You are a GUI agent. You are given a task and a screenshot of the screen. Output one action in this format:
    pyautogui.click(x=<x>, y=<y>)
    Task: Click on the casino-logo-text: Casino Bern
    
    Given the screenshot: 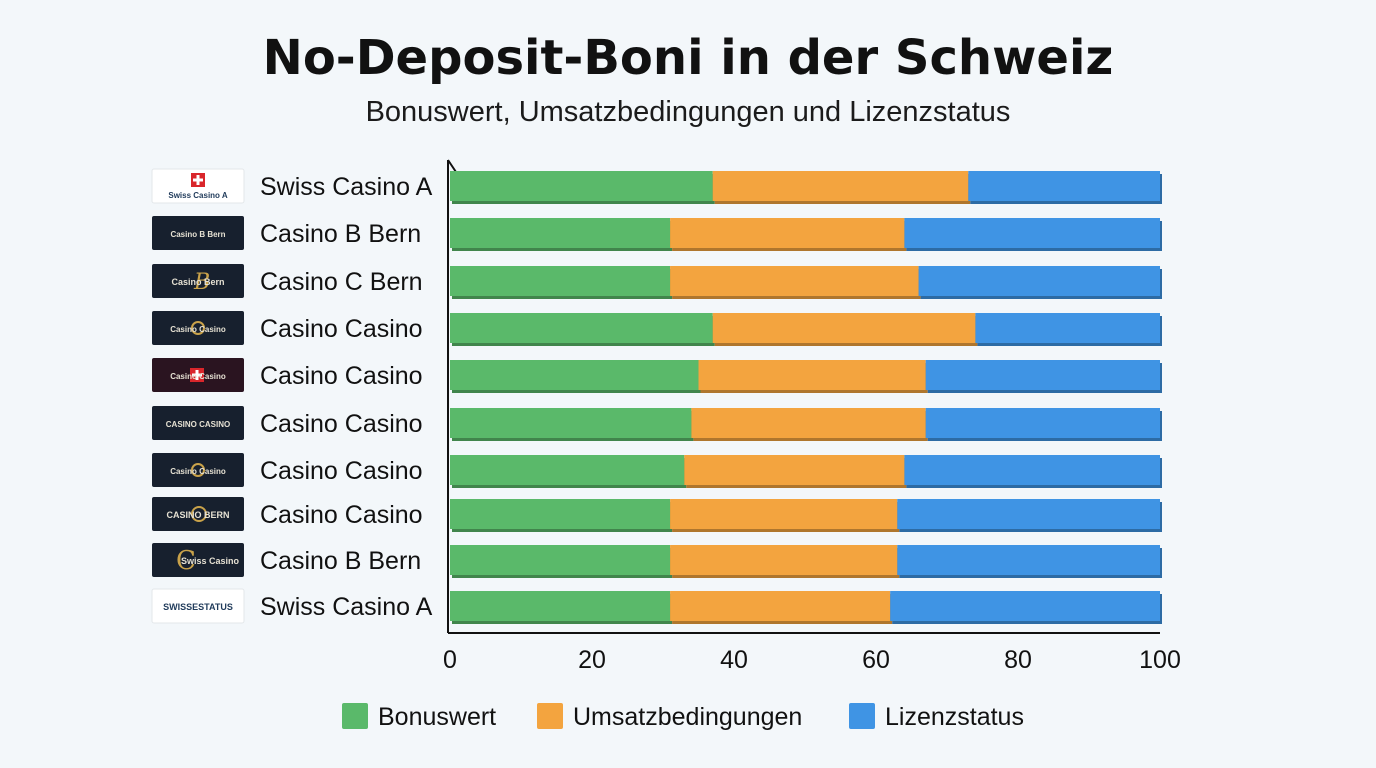 What is the action you would take?
    pyautogui.click(x=197, y=282)
    